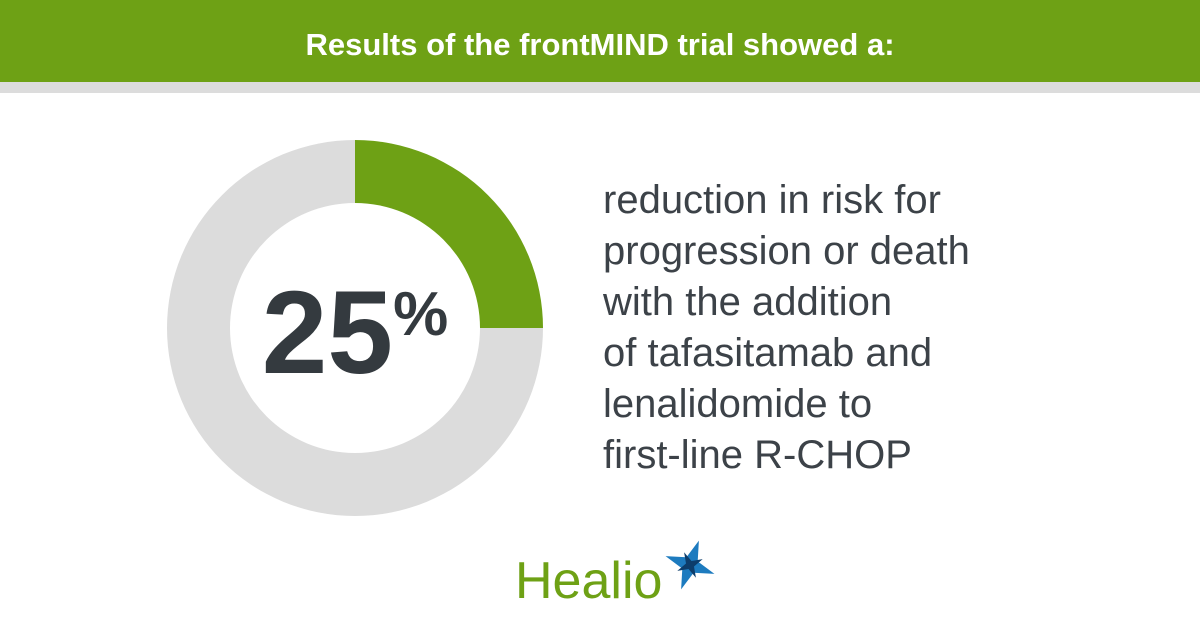  What do you see at coordinates (747, 302) in the screenshot?
I see `description-line: with the addition` at bounding box center [747, 302].